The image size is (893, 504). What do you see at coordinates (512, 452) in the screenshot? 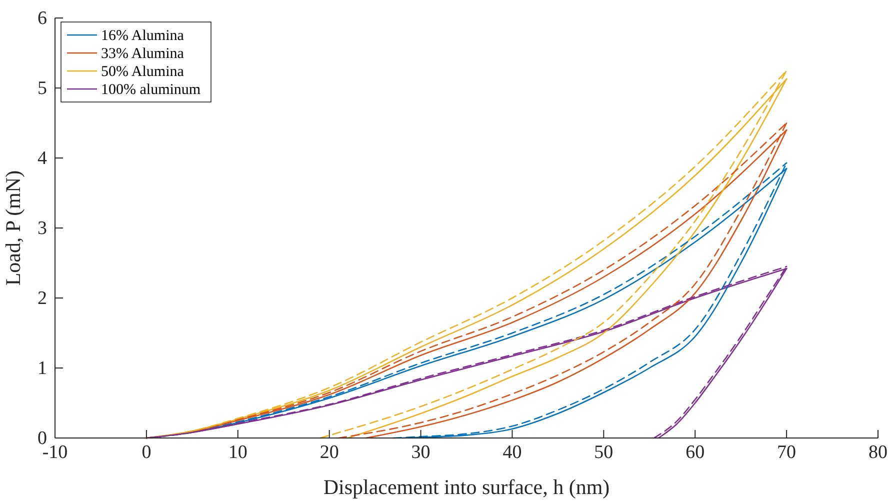
I see `x-tick-label: 40` at bounding box center [512, 452].